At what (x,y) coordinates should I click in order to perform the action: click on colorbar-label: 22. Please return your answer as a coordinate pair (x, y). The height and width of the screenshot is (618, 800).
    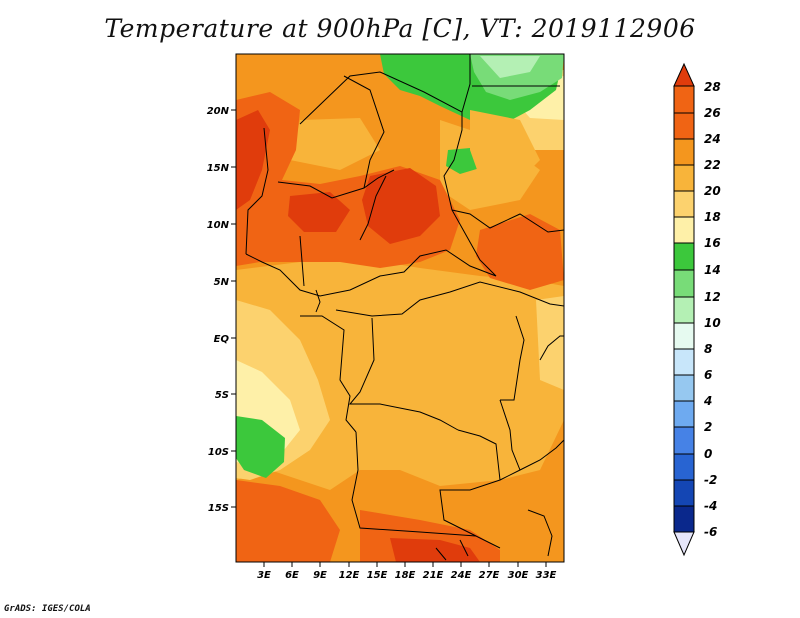
    Looking at the image, I should click on (712, 165).